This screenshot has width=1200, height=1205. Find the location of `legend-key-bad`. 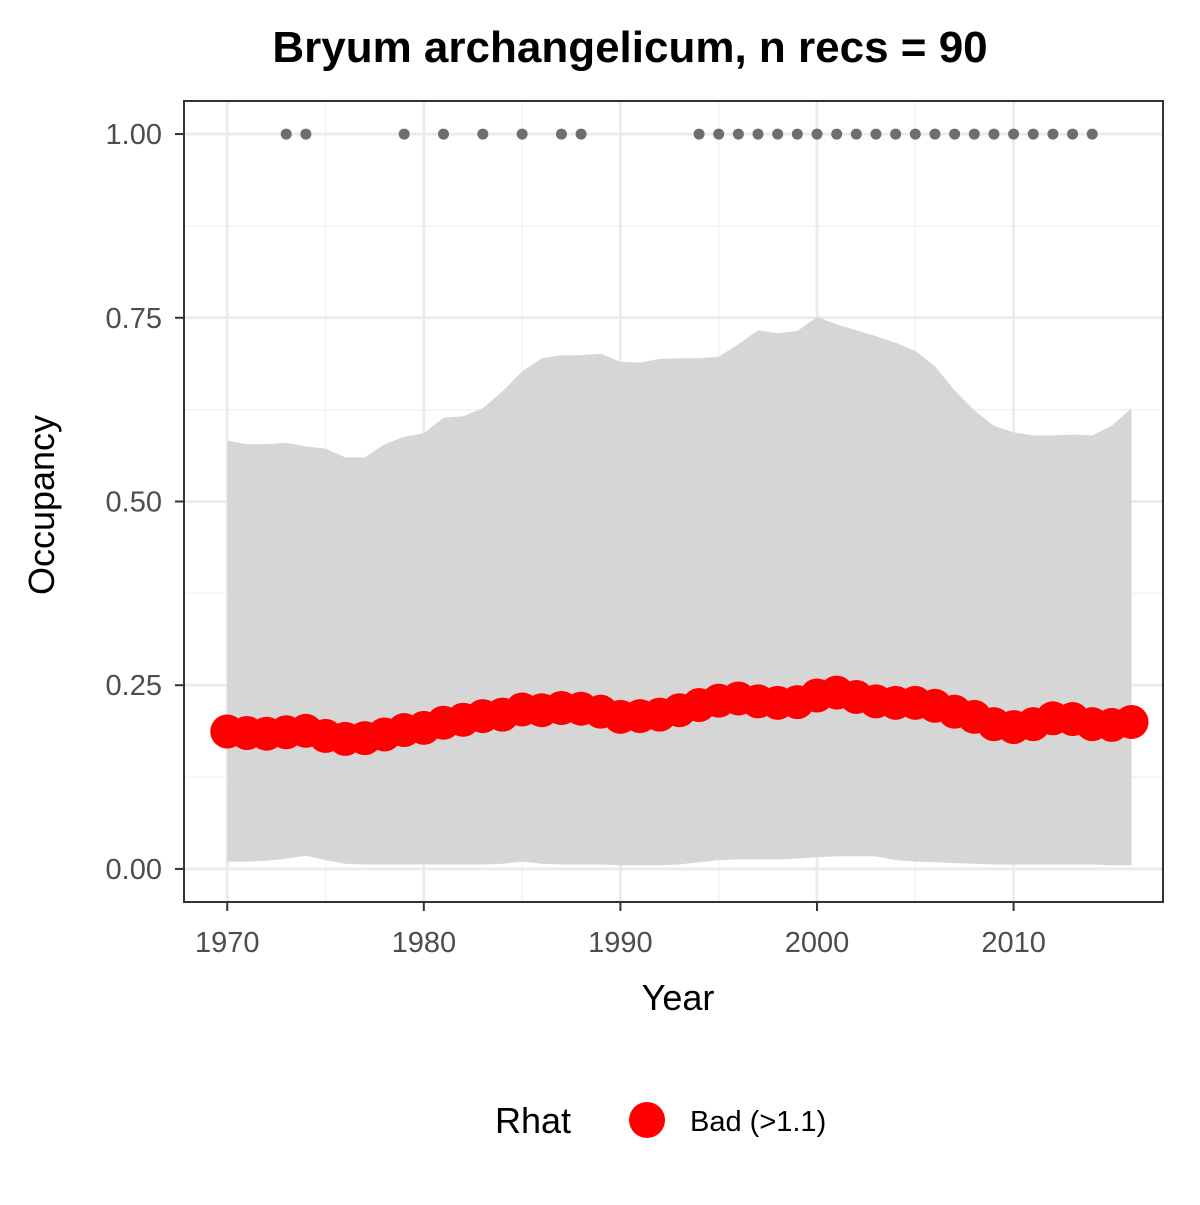

legend-key-bad is located at coordinates (647, 1120).